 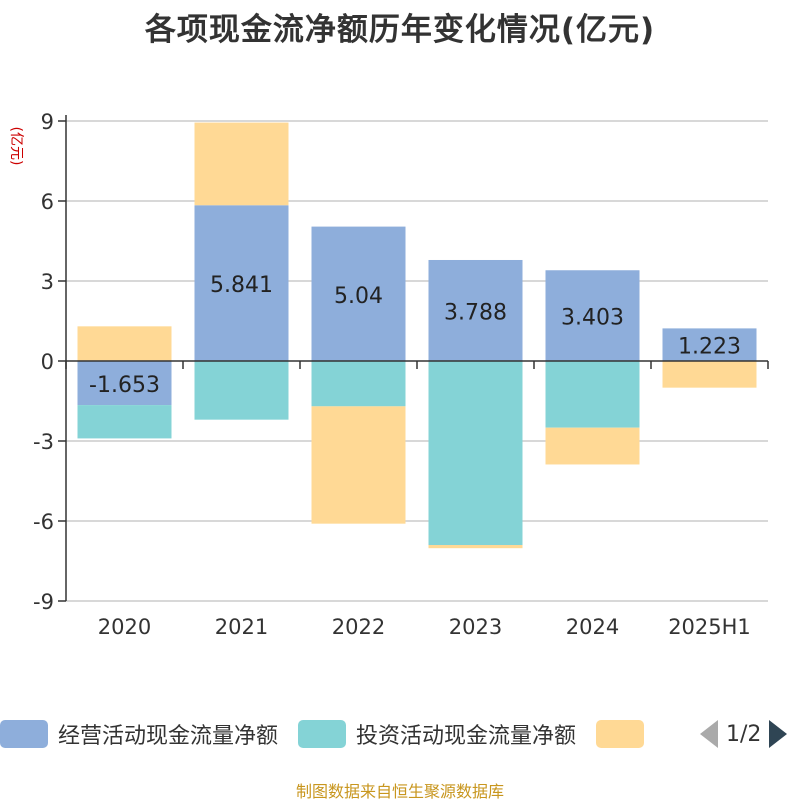 I want to click on legend-page-indicator: 1/2, so click(x=744, y=734).